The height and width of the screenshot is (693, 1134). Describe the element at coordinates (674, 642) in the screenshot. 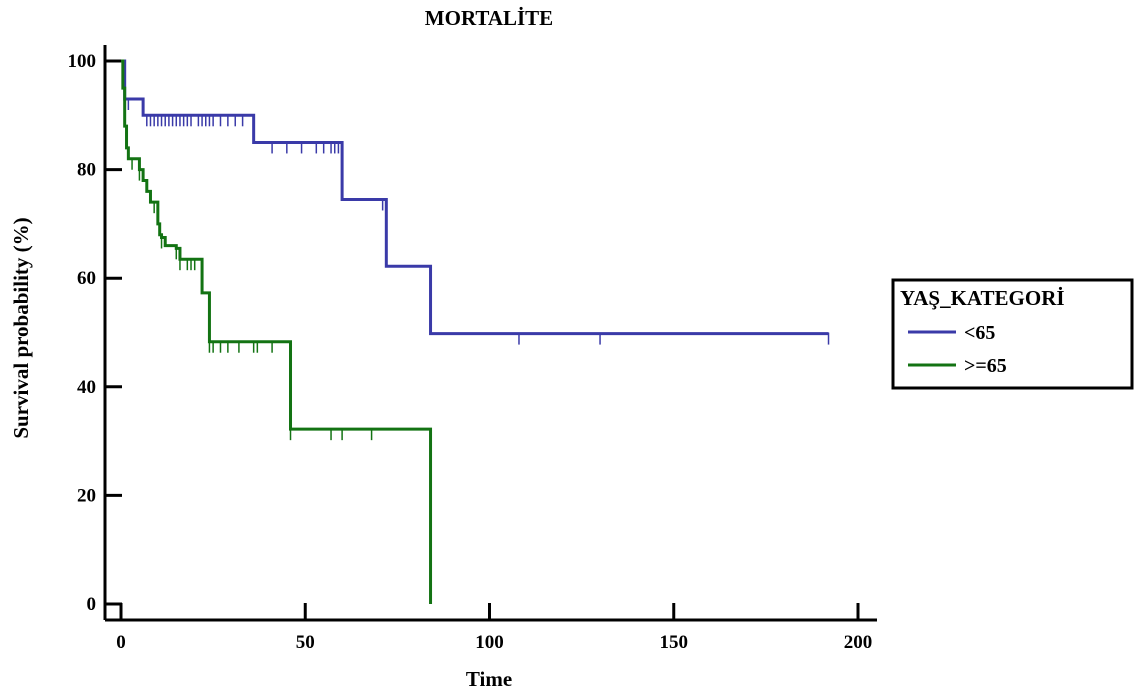

I see `x-tick-label: 150` at that location.